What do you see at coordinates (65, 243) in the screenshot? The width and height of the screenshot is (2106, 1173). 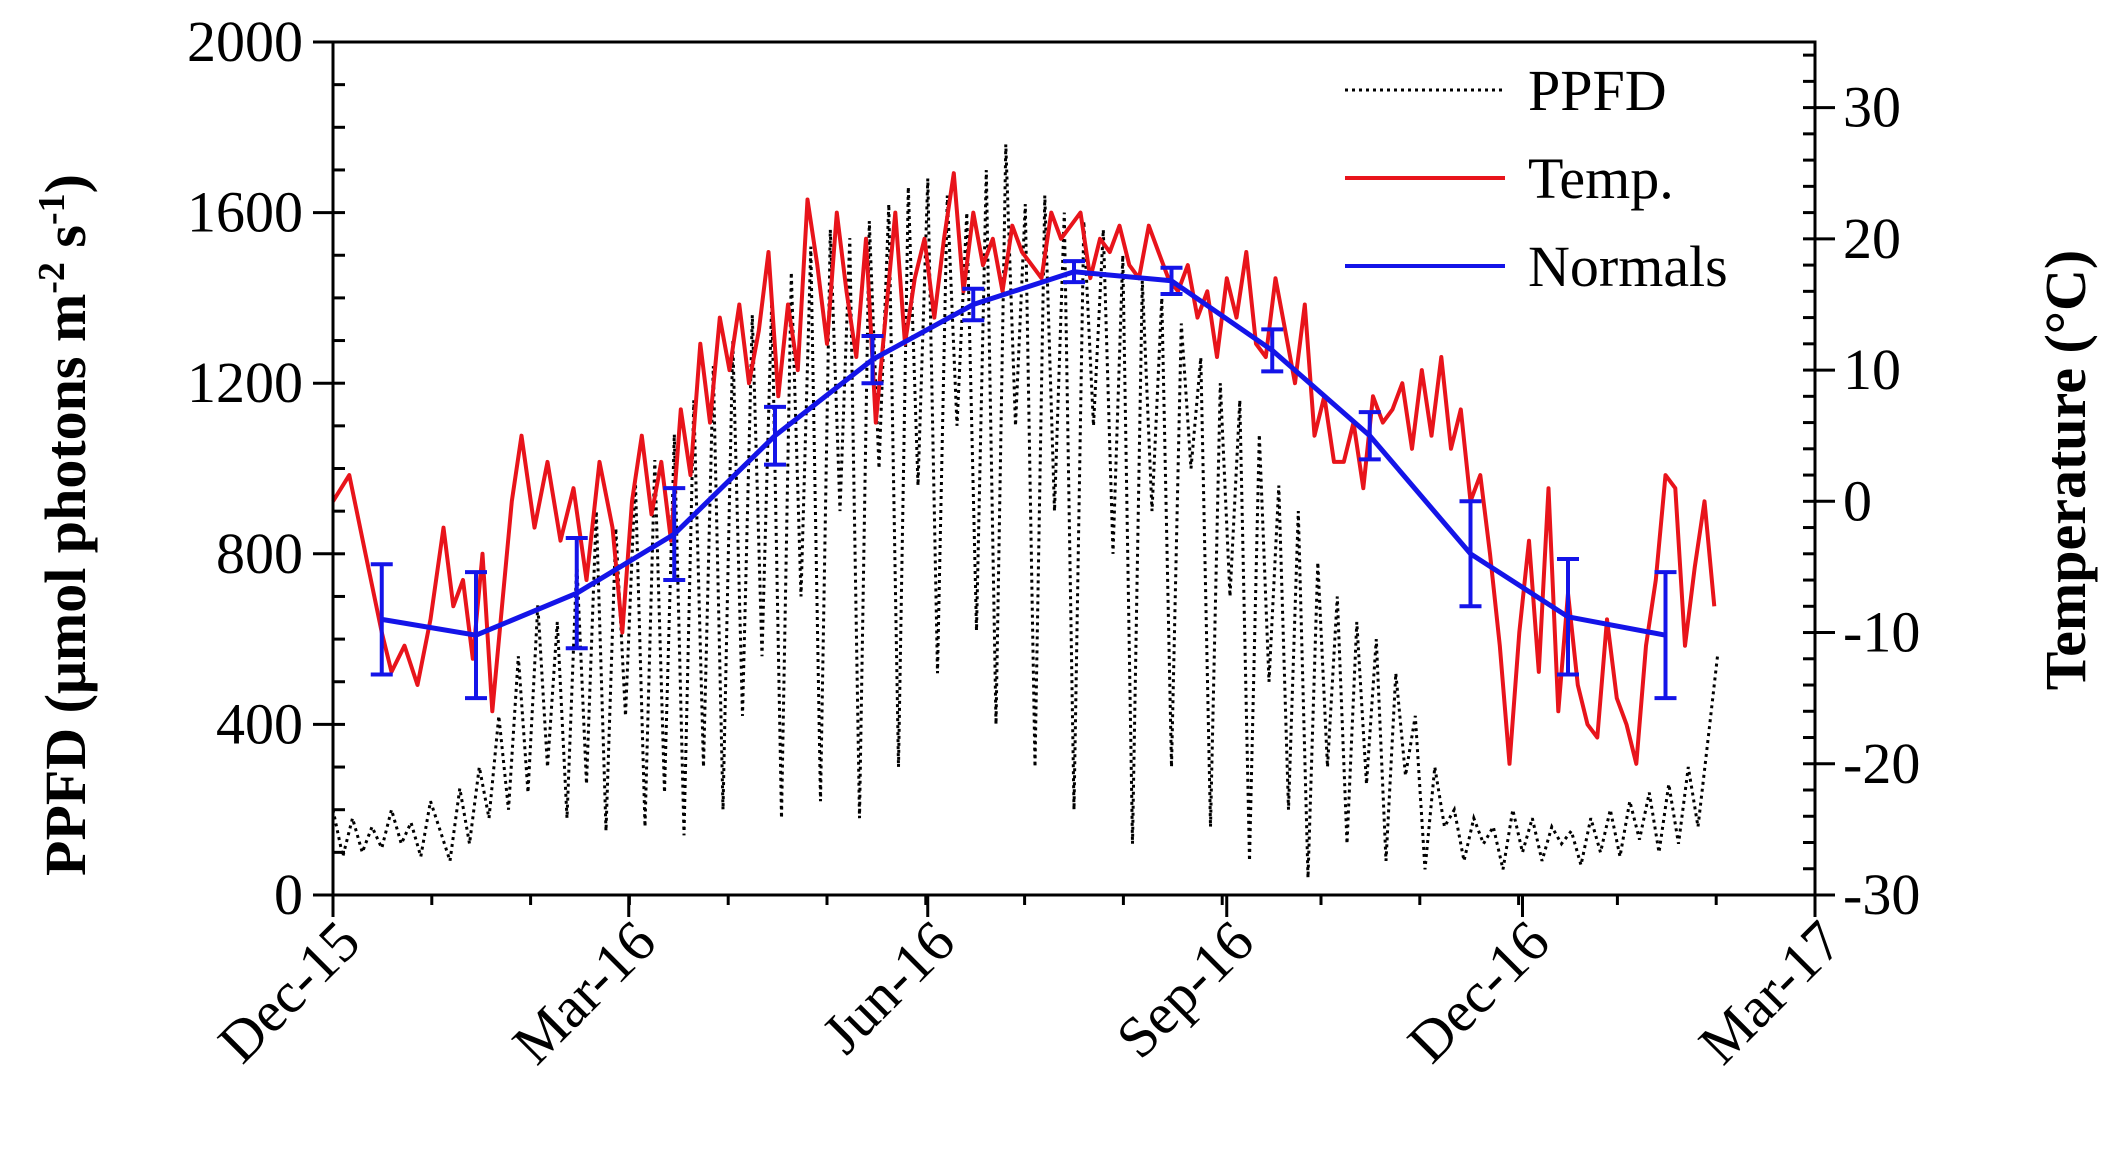 I see `y-title-part: s` at bounding box center [65, 243].